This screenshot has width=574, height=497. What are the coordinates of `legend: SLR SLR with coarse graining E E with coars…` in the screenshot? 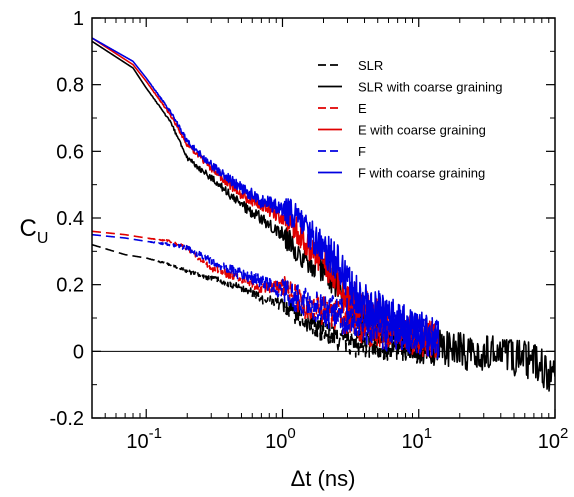 It's located at (410, 119).